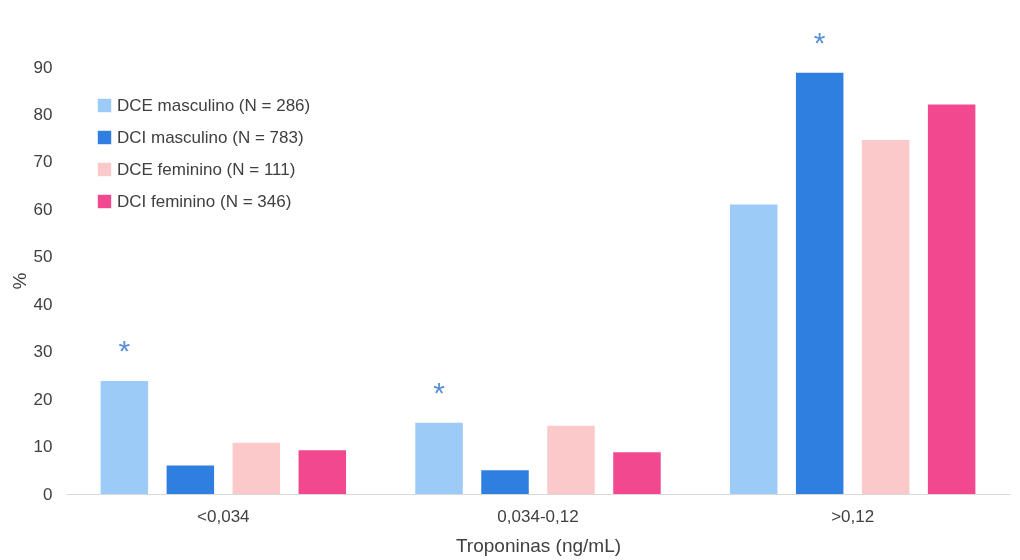 This screenshot has height=560, width=1020. What do you see at coordinates (43, 399) in the screenshot?
I see `y-tick-label: 20` at bounding box center [43, 399].